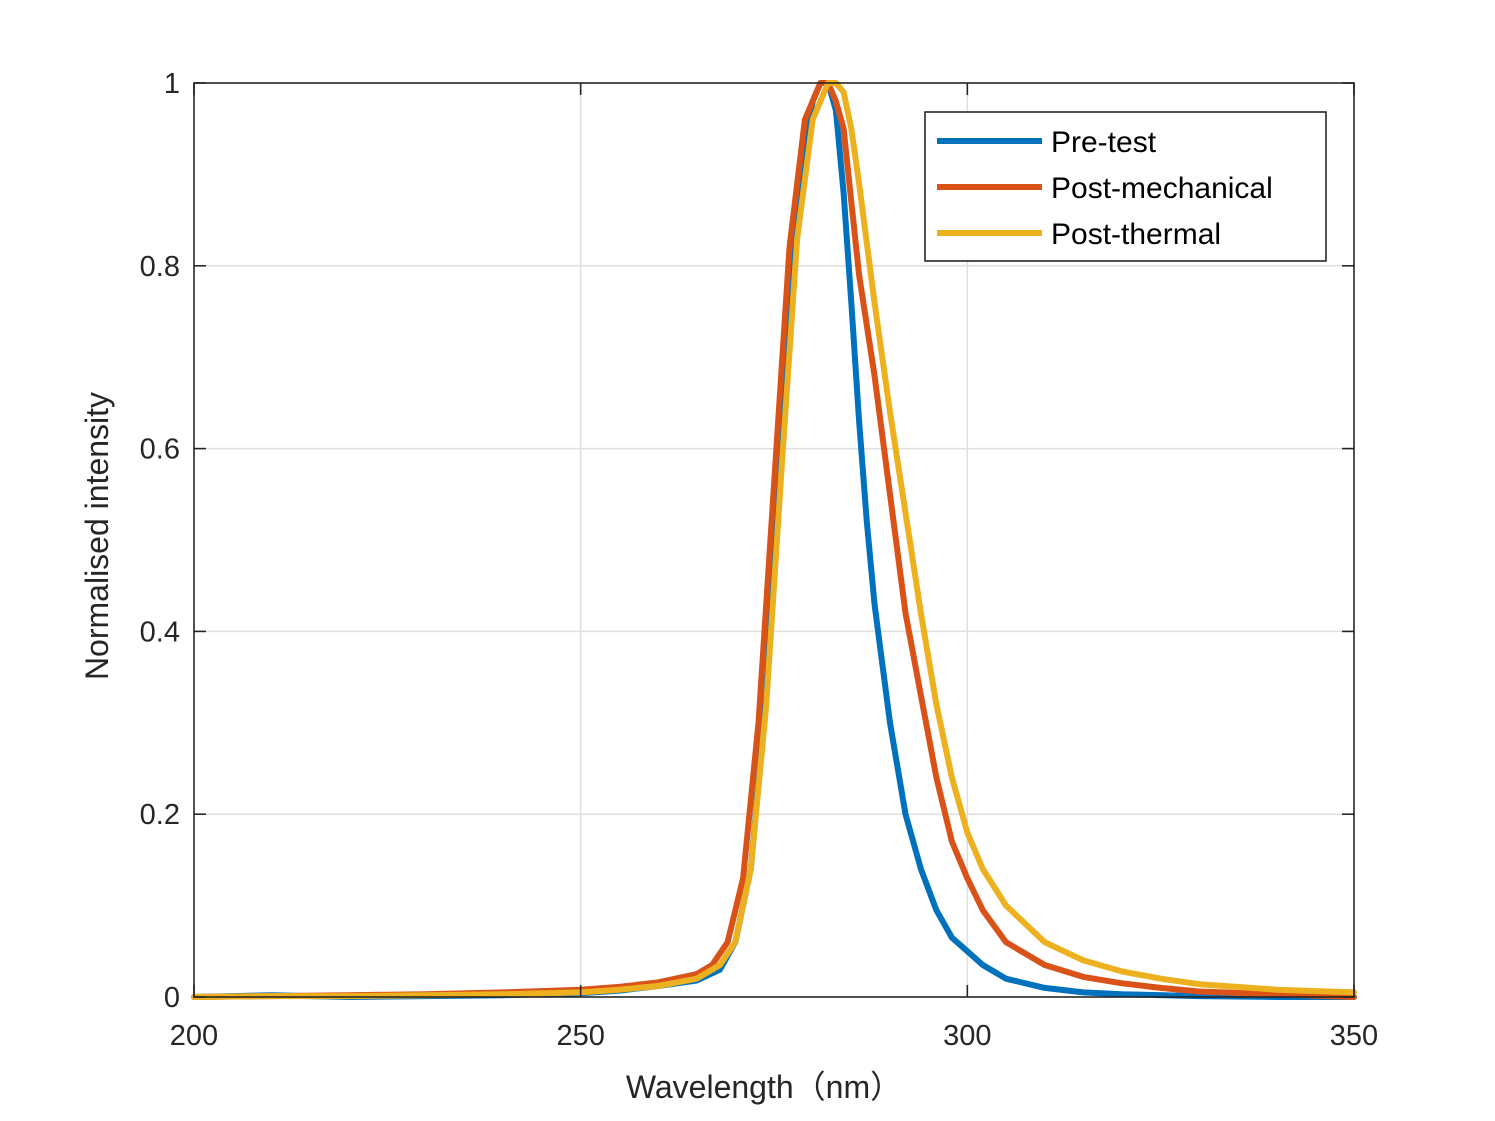 The image size is (1495, 1121). I want to click on legend-label-pre-test: Pre-test, so click(1104, 142).